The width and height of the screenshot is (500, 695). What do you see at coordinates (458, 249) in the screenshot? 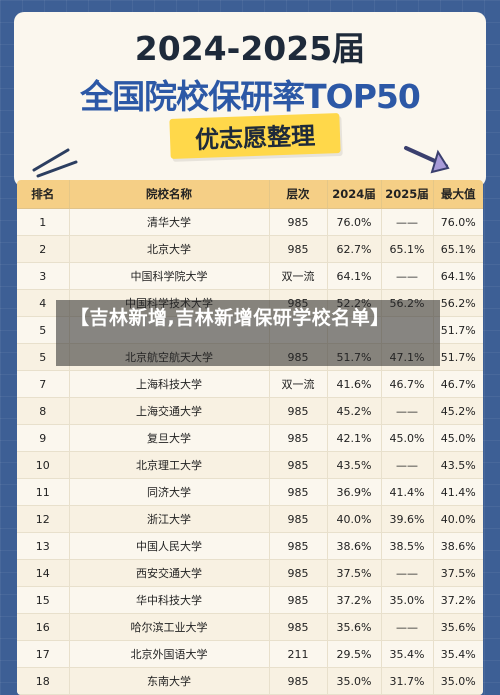
I see `cell-max: 65.1%` at bounding box center [458, 249].